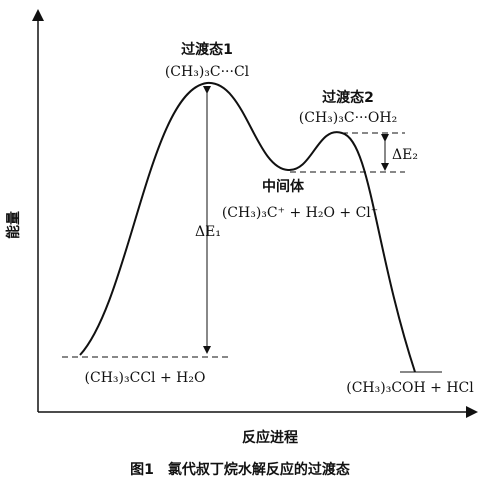 The height and width of the screenshot is (492, 500). What do you see at coordinates (300, 213) in the screenshot?
I see `intermediate-species: (CH₃)₃C⁺ + H₂O + Cl⁻` at bounding box center [300, 213].